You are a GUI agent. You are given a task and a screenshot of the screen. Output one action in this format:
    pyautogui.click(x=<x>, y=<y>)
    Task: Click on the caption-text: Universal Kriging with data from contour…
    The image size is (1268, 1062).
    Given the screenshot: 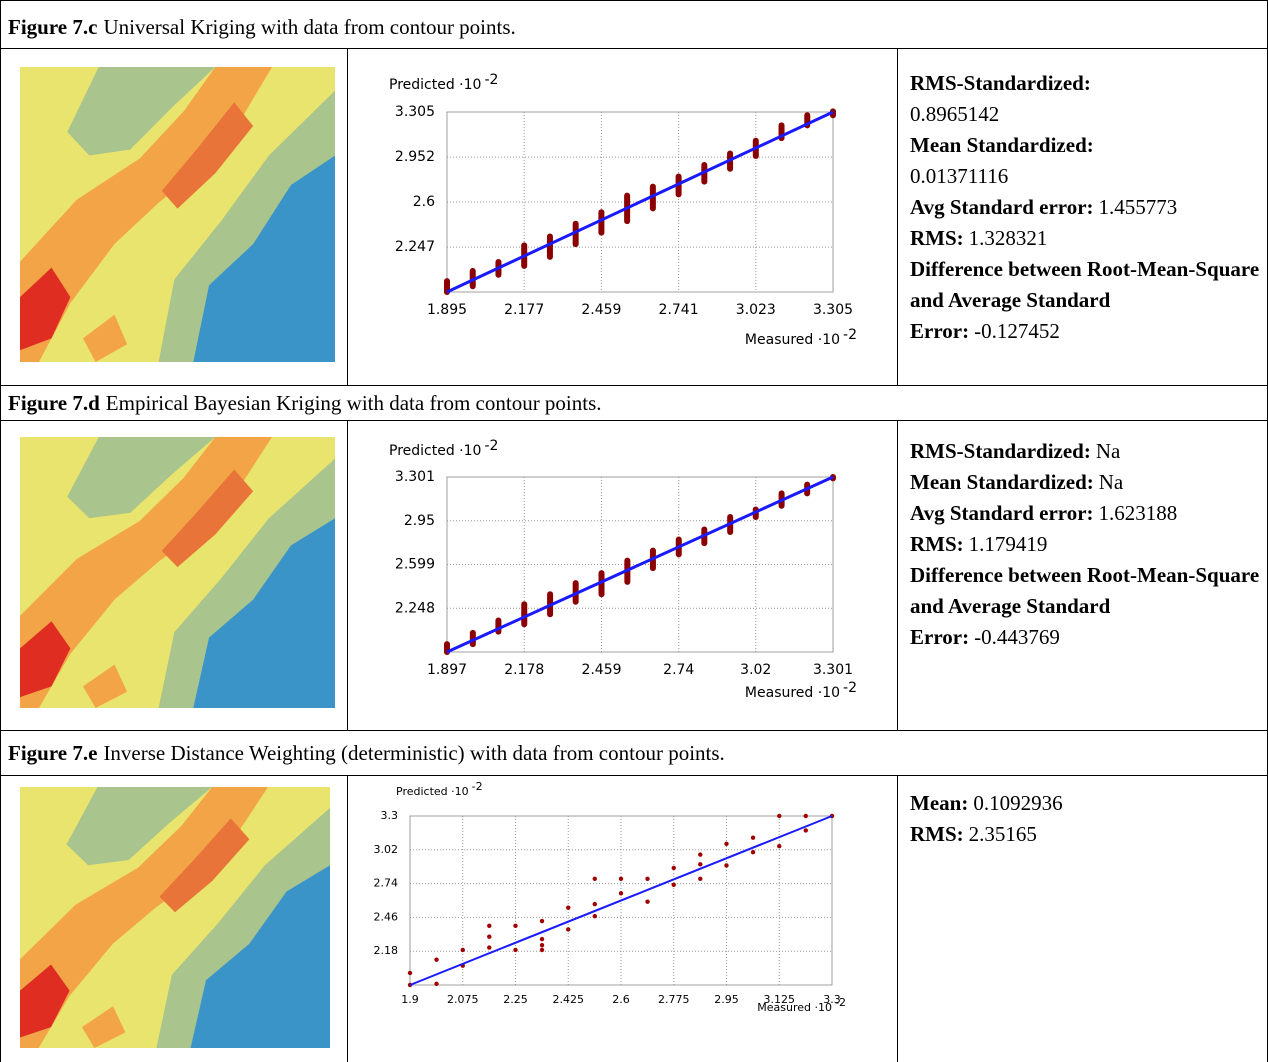 What is the action you would take?
    pyautogui.click(x=309, y=27)
    